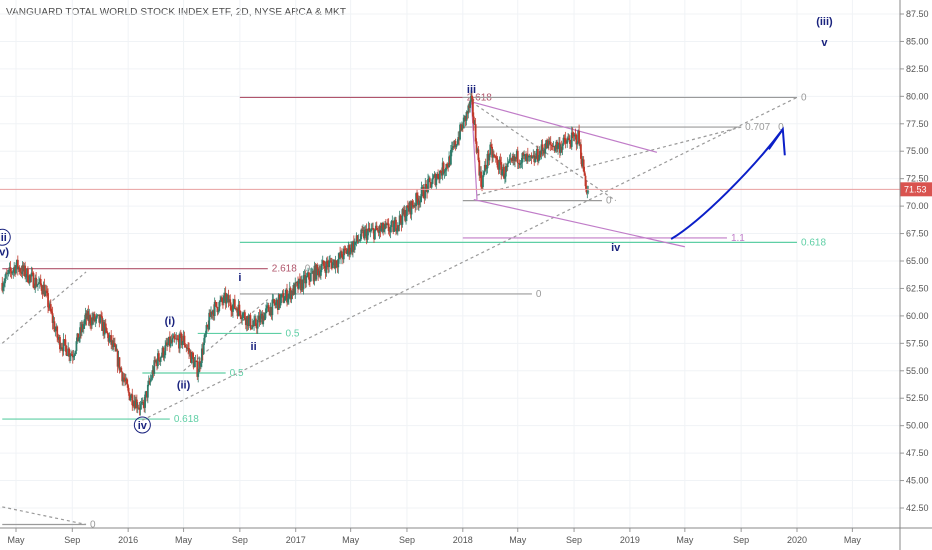  Describe the element at coordinates (776, 141) in the screenshot. I see `forecast-arrowhead` at that location.